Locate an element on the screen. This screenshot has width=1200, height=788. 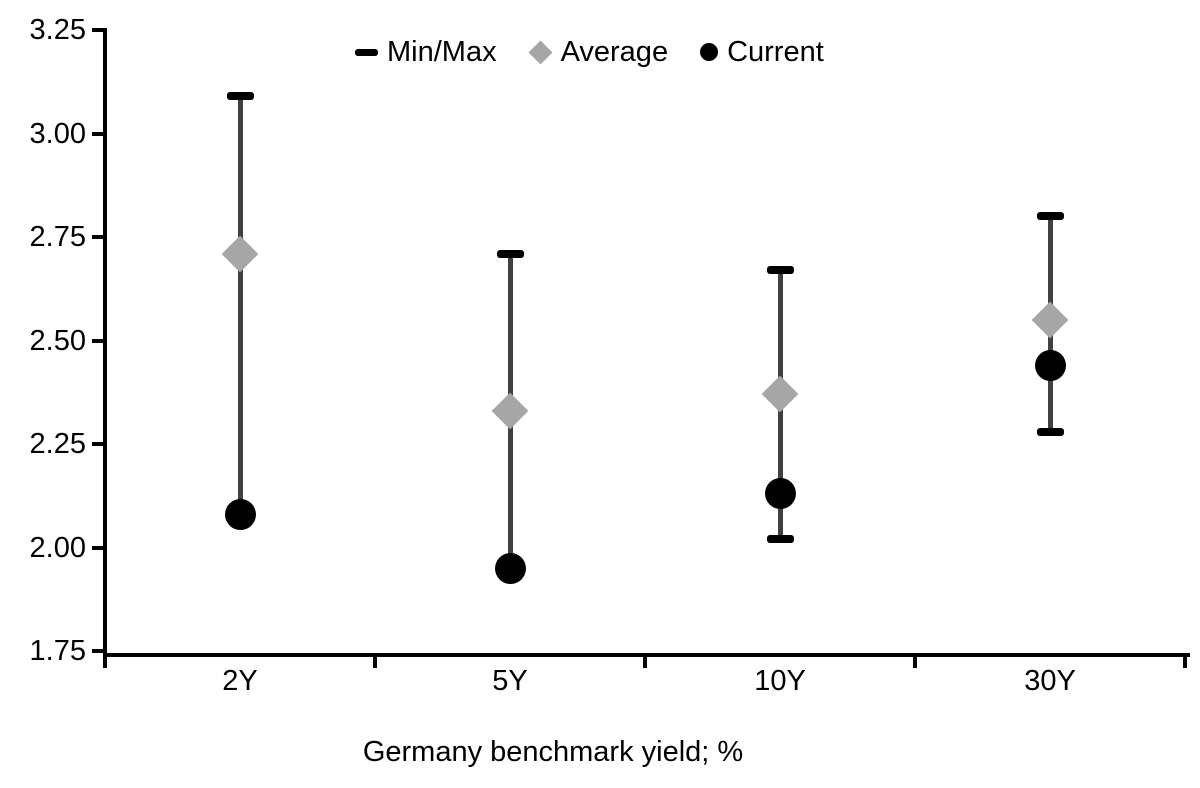
x-category-label: 5Y is located at coordinates (510, 681).